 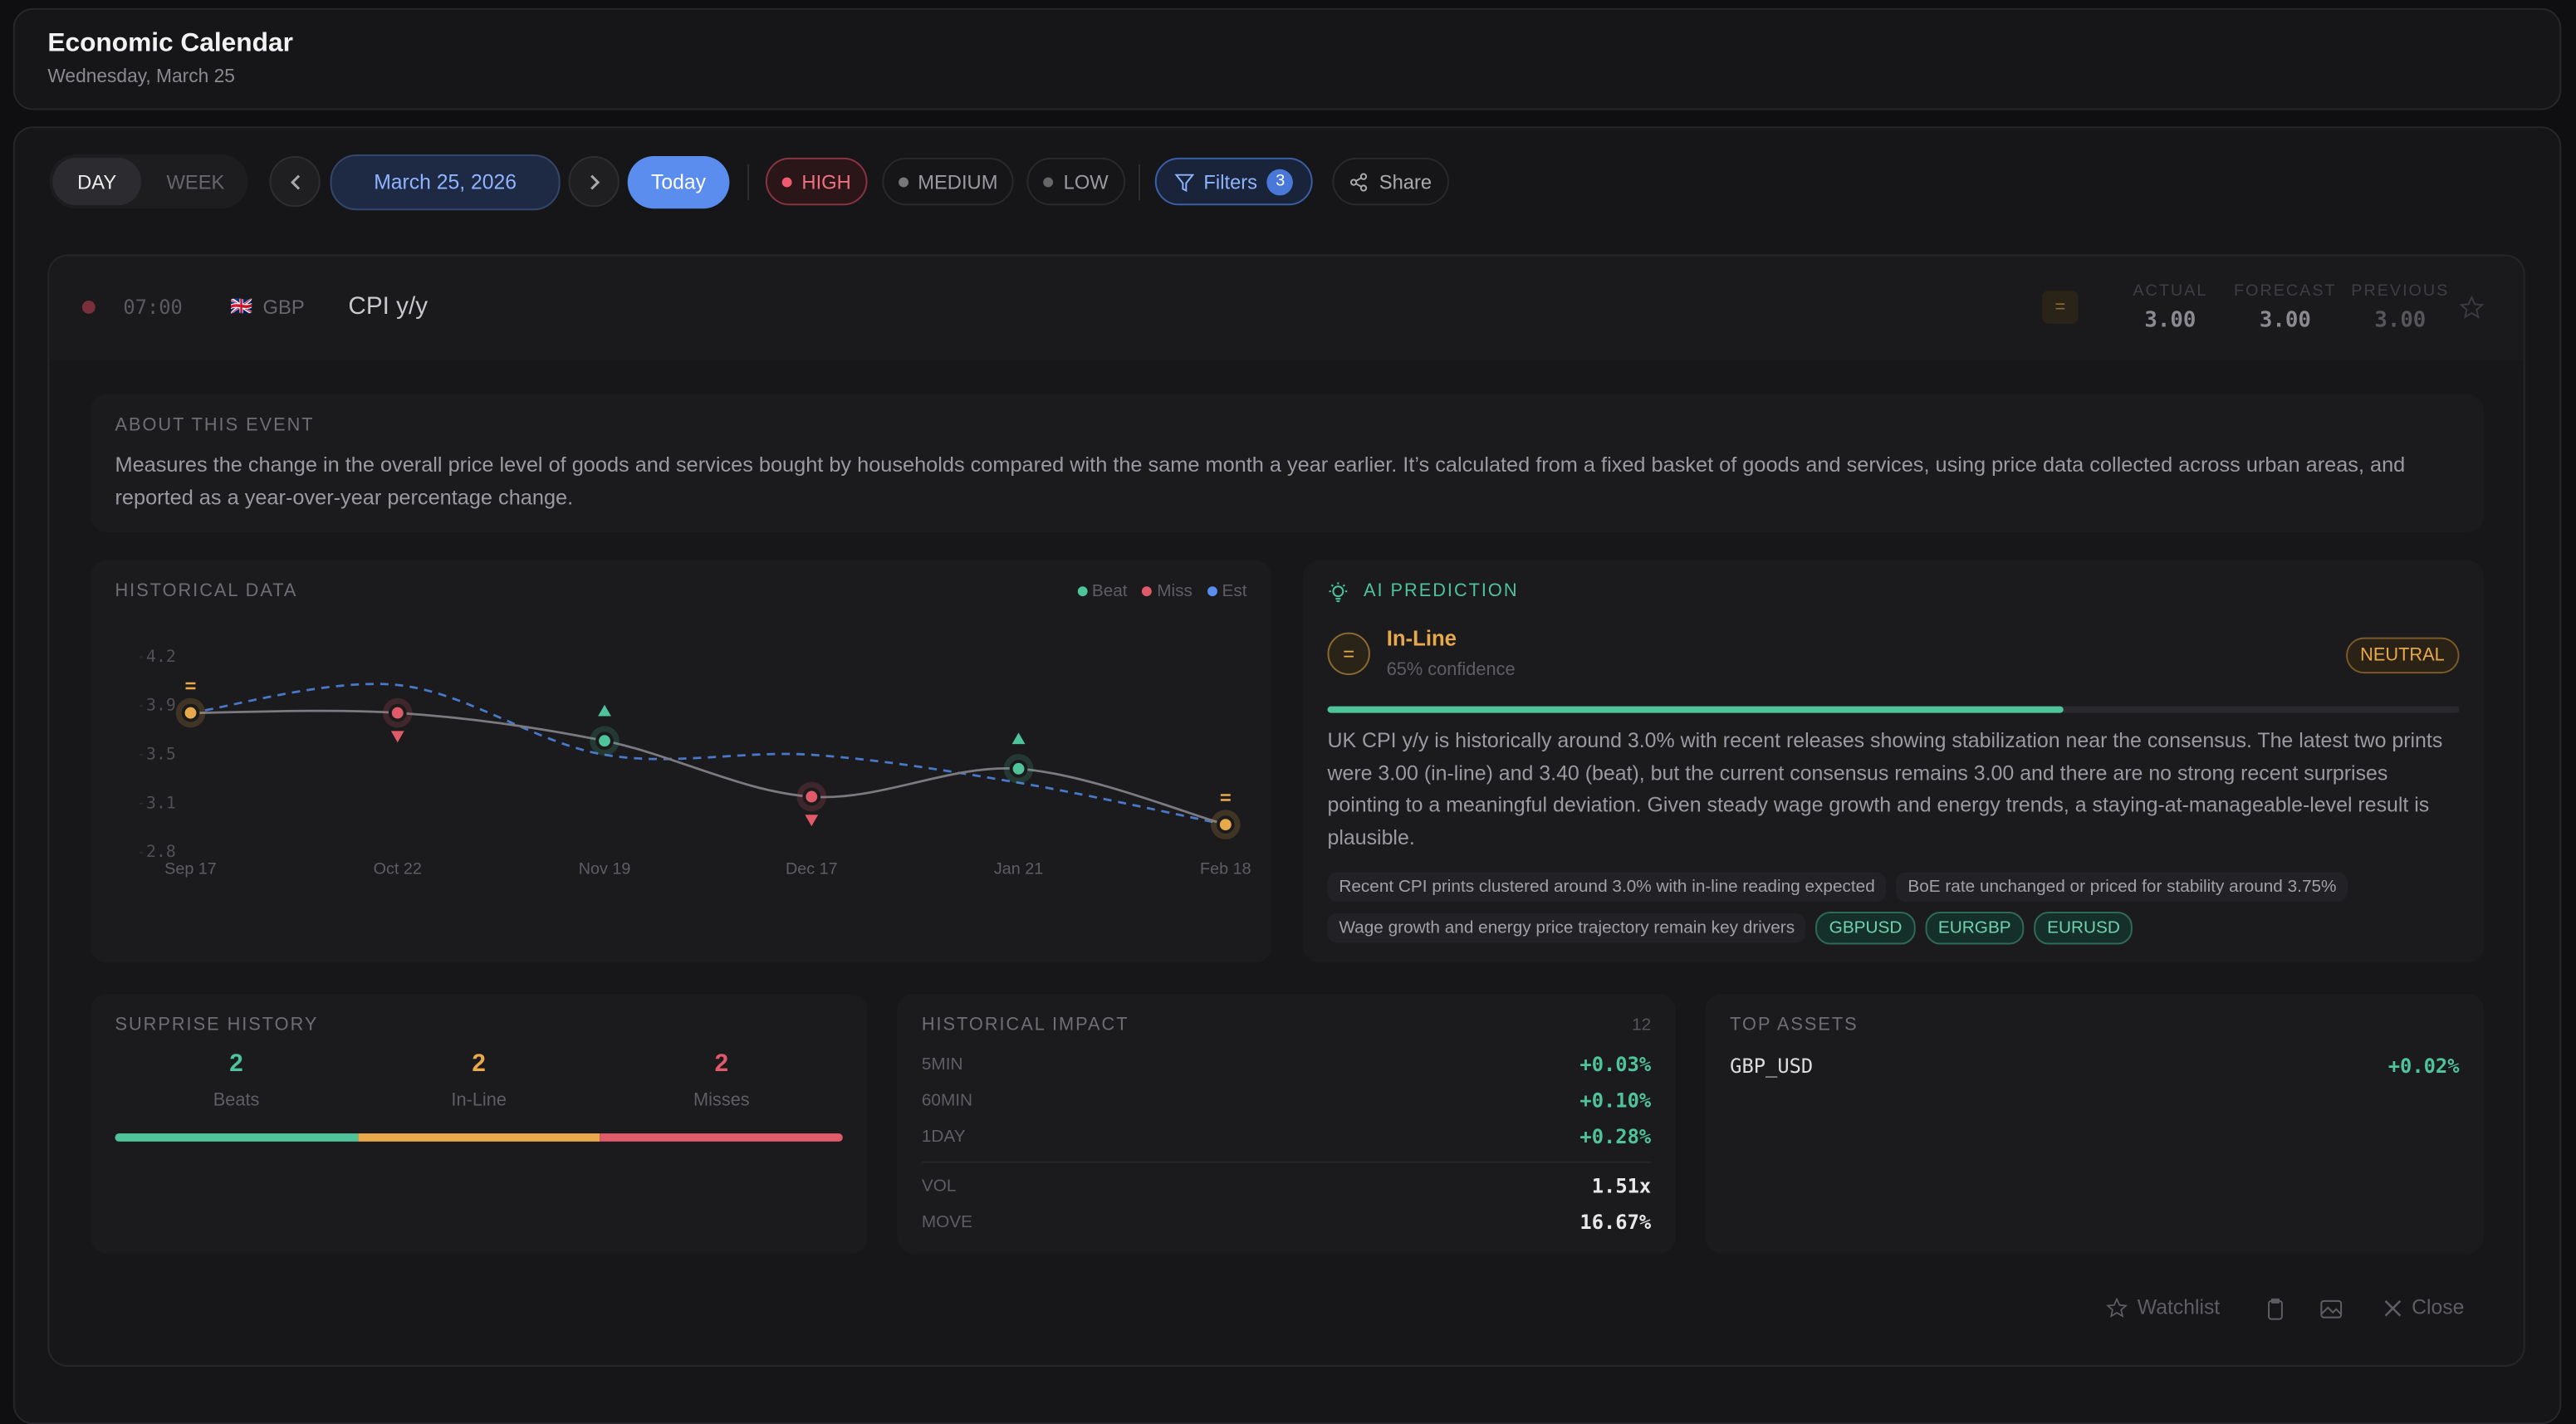 I want to click on row-value: +0.03%, so click(x=1615, y=1064).